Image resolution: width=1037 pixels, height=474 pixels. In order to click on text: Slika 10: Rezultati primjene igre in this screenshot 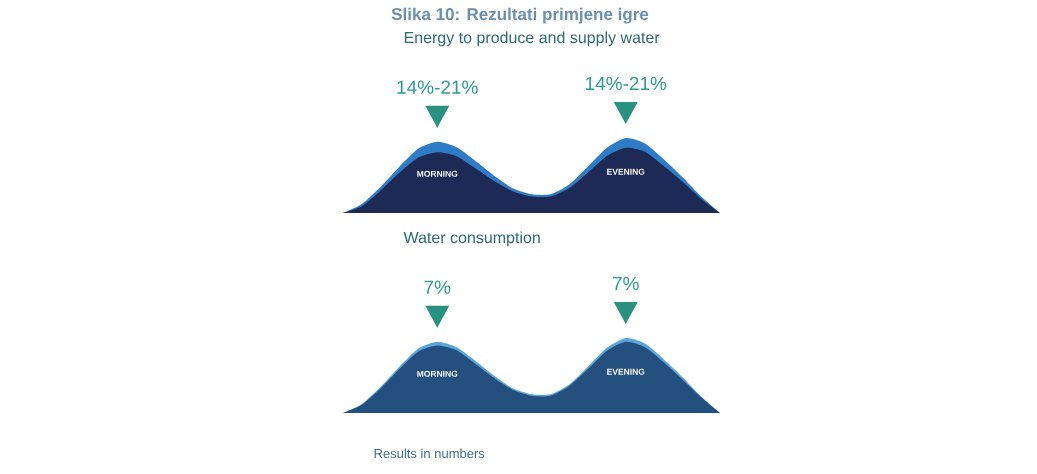, I will do `click(520, 15)`.